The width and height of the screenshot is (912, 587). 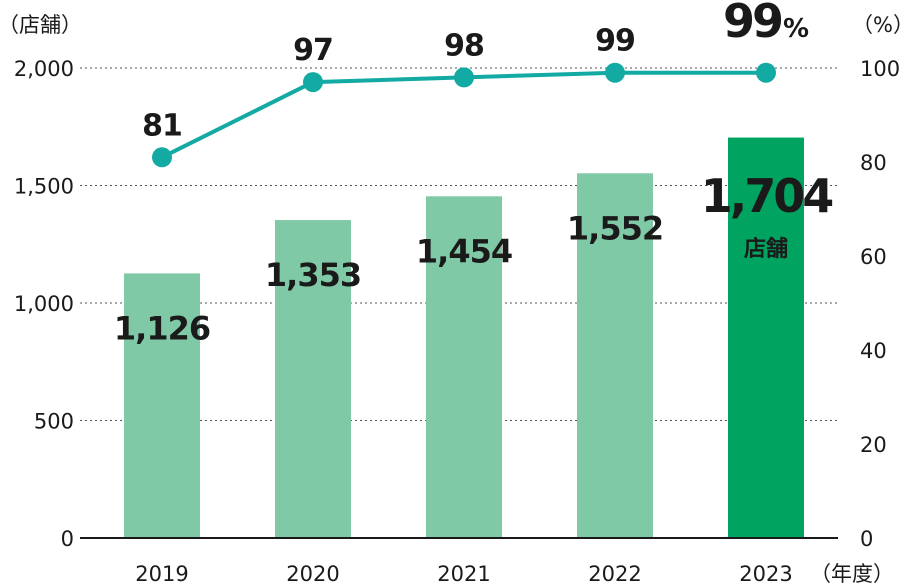 I want to click on line-data-label: 99, so click(x=615, y=41).